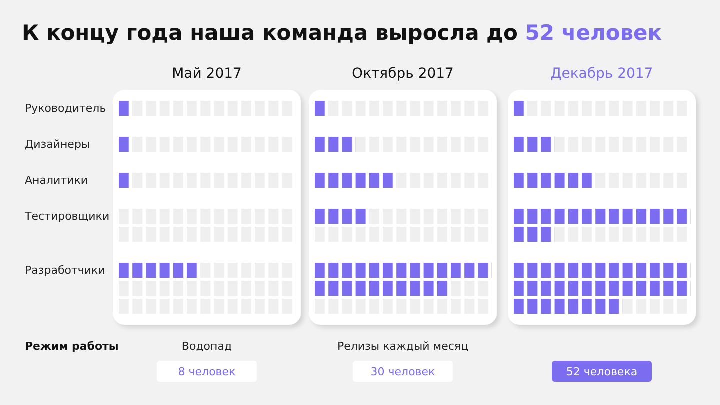  What do you see at coordinates (56, 180) in the screenshot?
I see `y-tick-label: Аналитики` at bounding box center [56, 180].